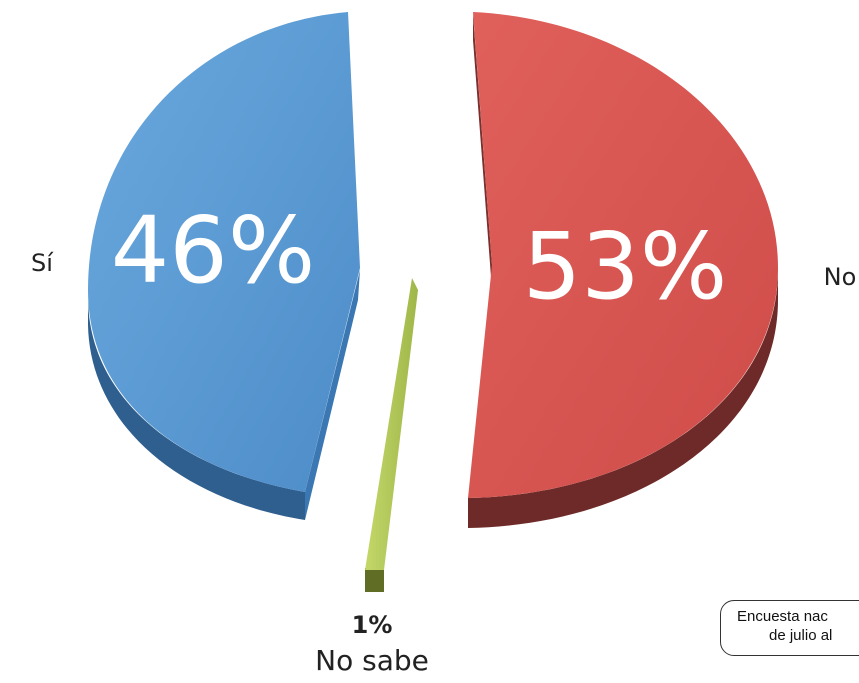 The width and height of the screenshot is (859, 683). Describe the element at coordinates (801, 635) in the screenshot. I see `source-note-line2: de julio al` at that location.